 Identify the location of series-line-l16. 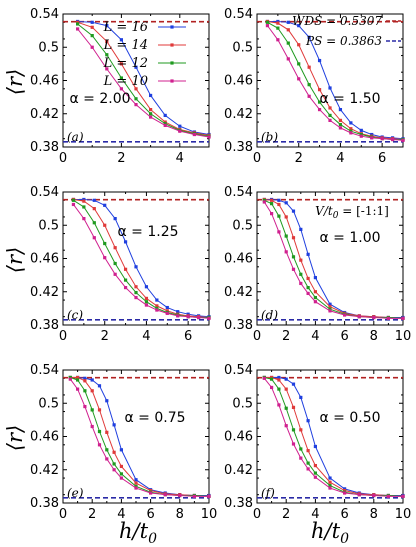
(333, 436).